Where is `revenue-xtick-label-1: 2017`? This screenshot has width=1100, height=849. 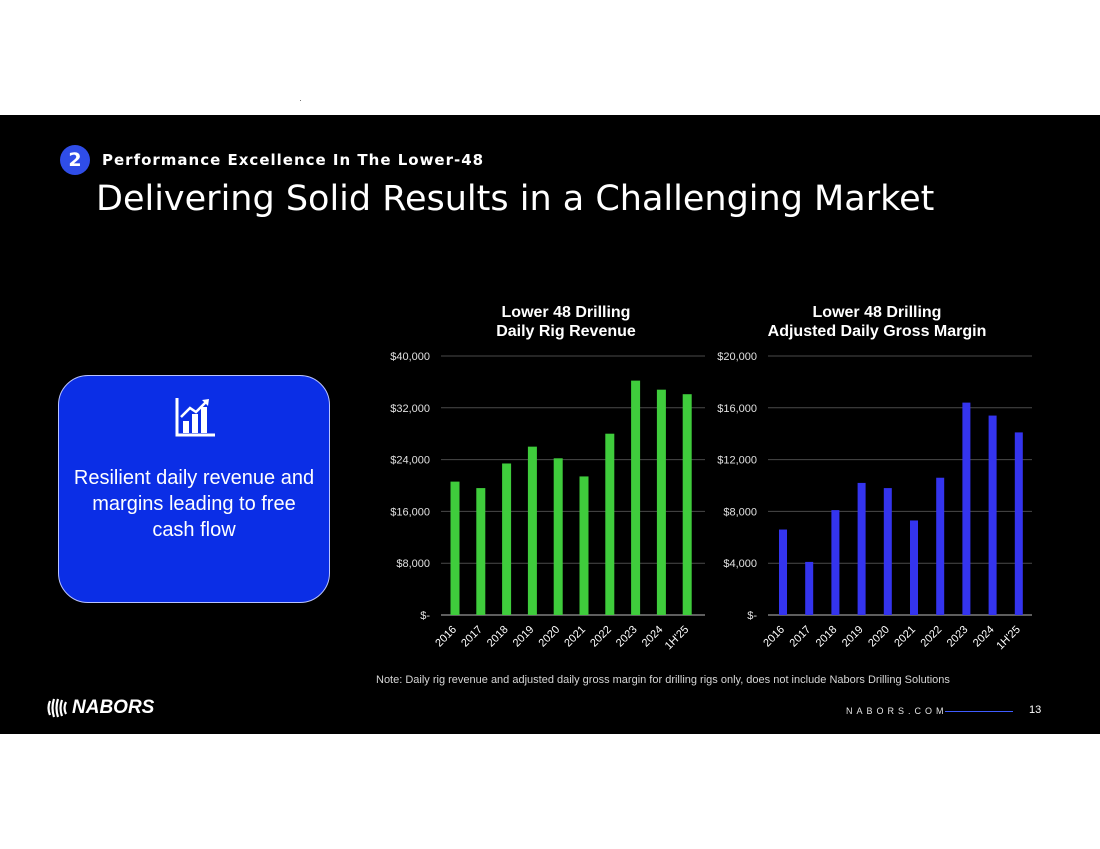
revenue-xtick-label-1: 2017 is located at coordinates (472, 637).